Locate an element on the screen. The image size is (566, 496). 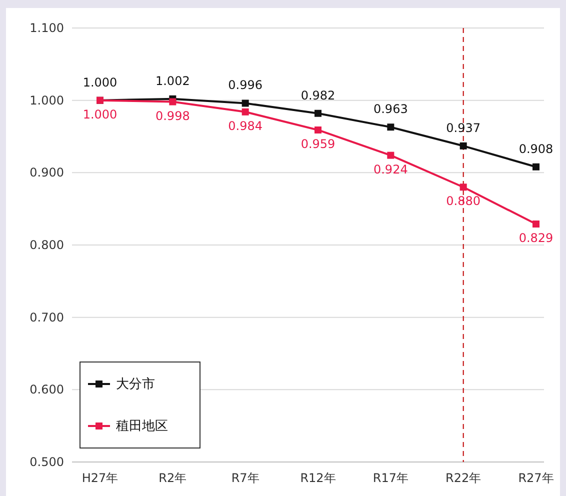
data-label: 1.002 is located at coordinates (172, 81).